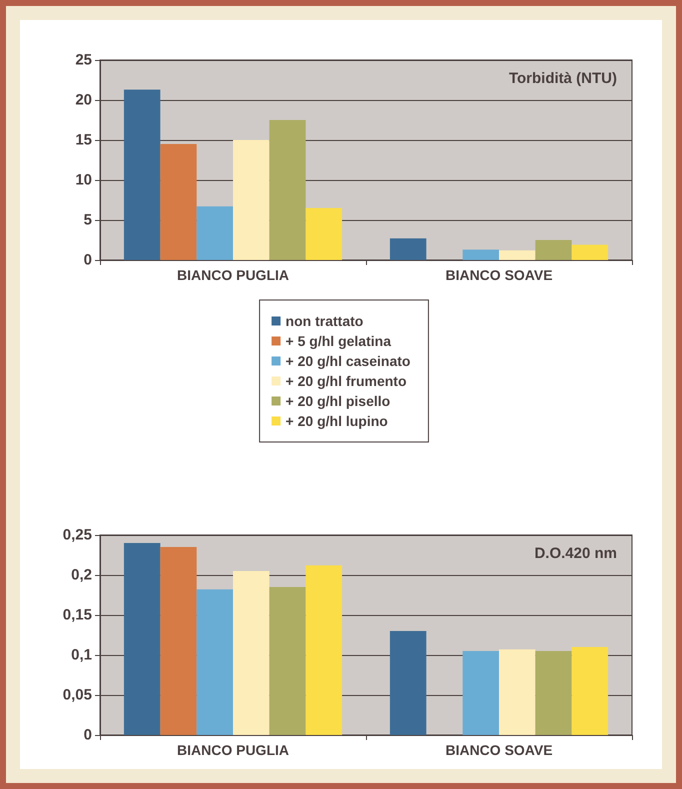  What do you see at coordinates (325, 321) in the screenshot?
I see `legend-label: non trattato` at bounding box center [325, 321].